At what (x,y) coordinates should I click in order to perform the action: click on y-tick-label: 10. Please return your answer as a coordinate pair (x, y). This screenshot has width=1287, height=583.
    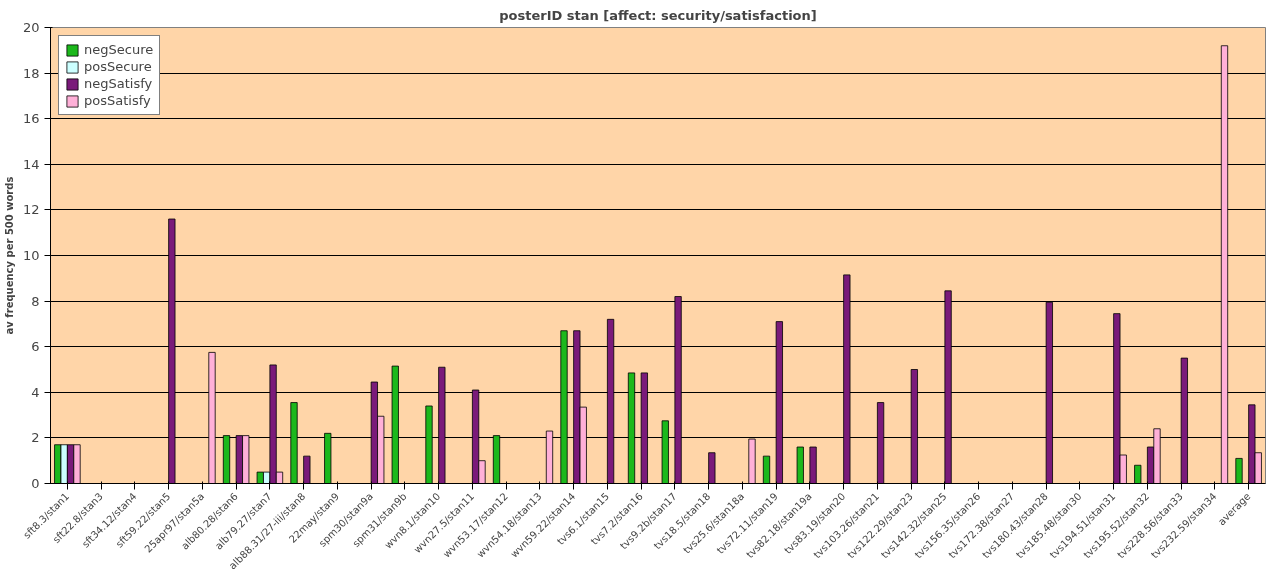
    Looking at the image, I should click on (31, 255).